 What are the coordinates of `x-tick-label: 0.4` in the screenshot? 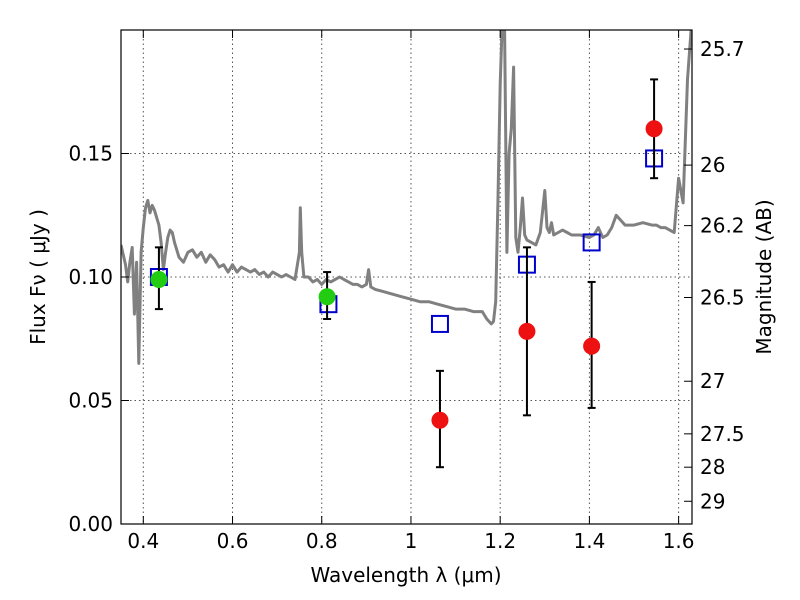 It's located at (143, 541).